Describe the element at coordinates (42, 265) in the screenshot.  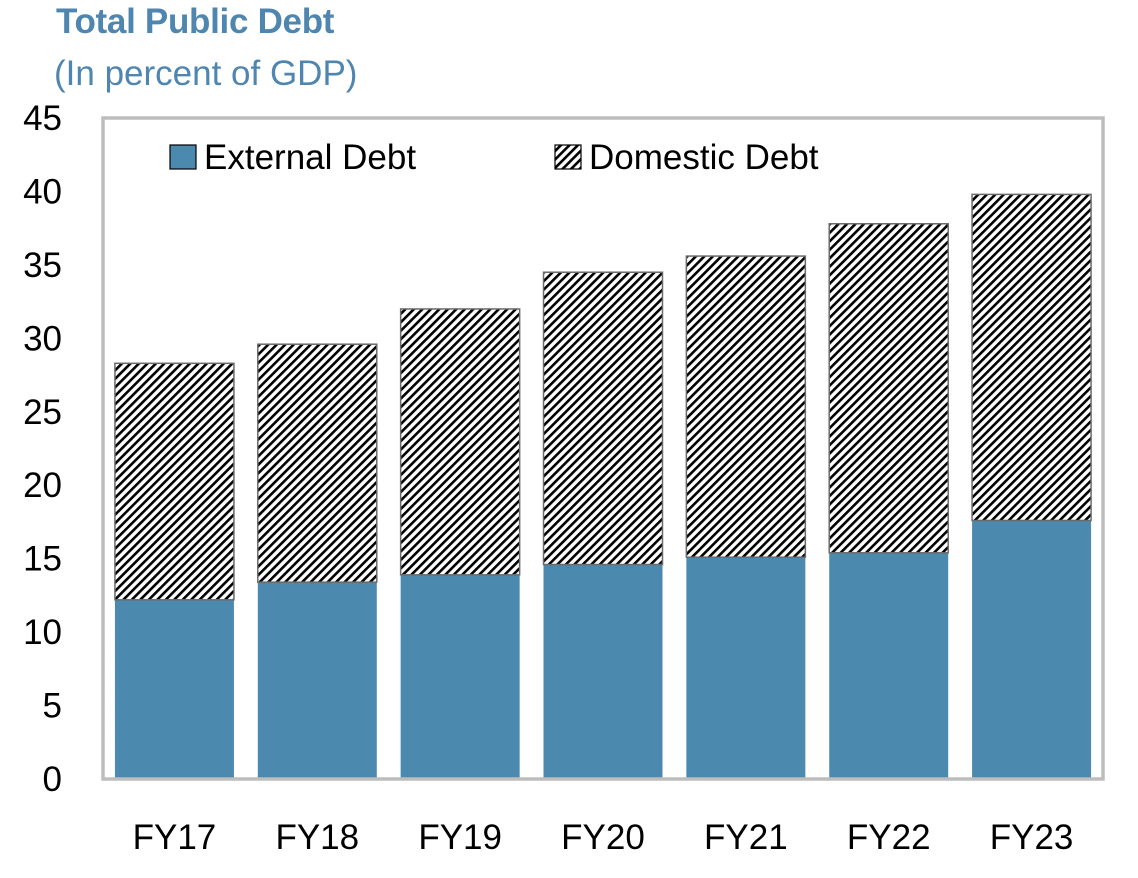
I see `y-tick-label: 35` at that location.